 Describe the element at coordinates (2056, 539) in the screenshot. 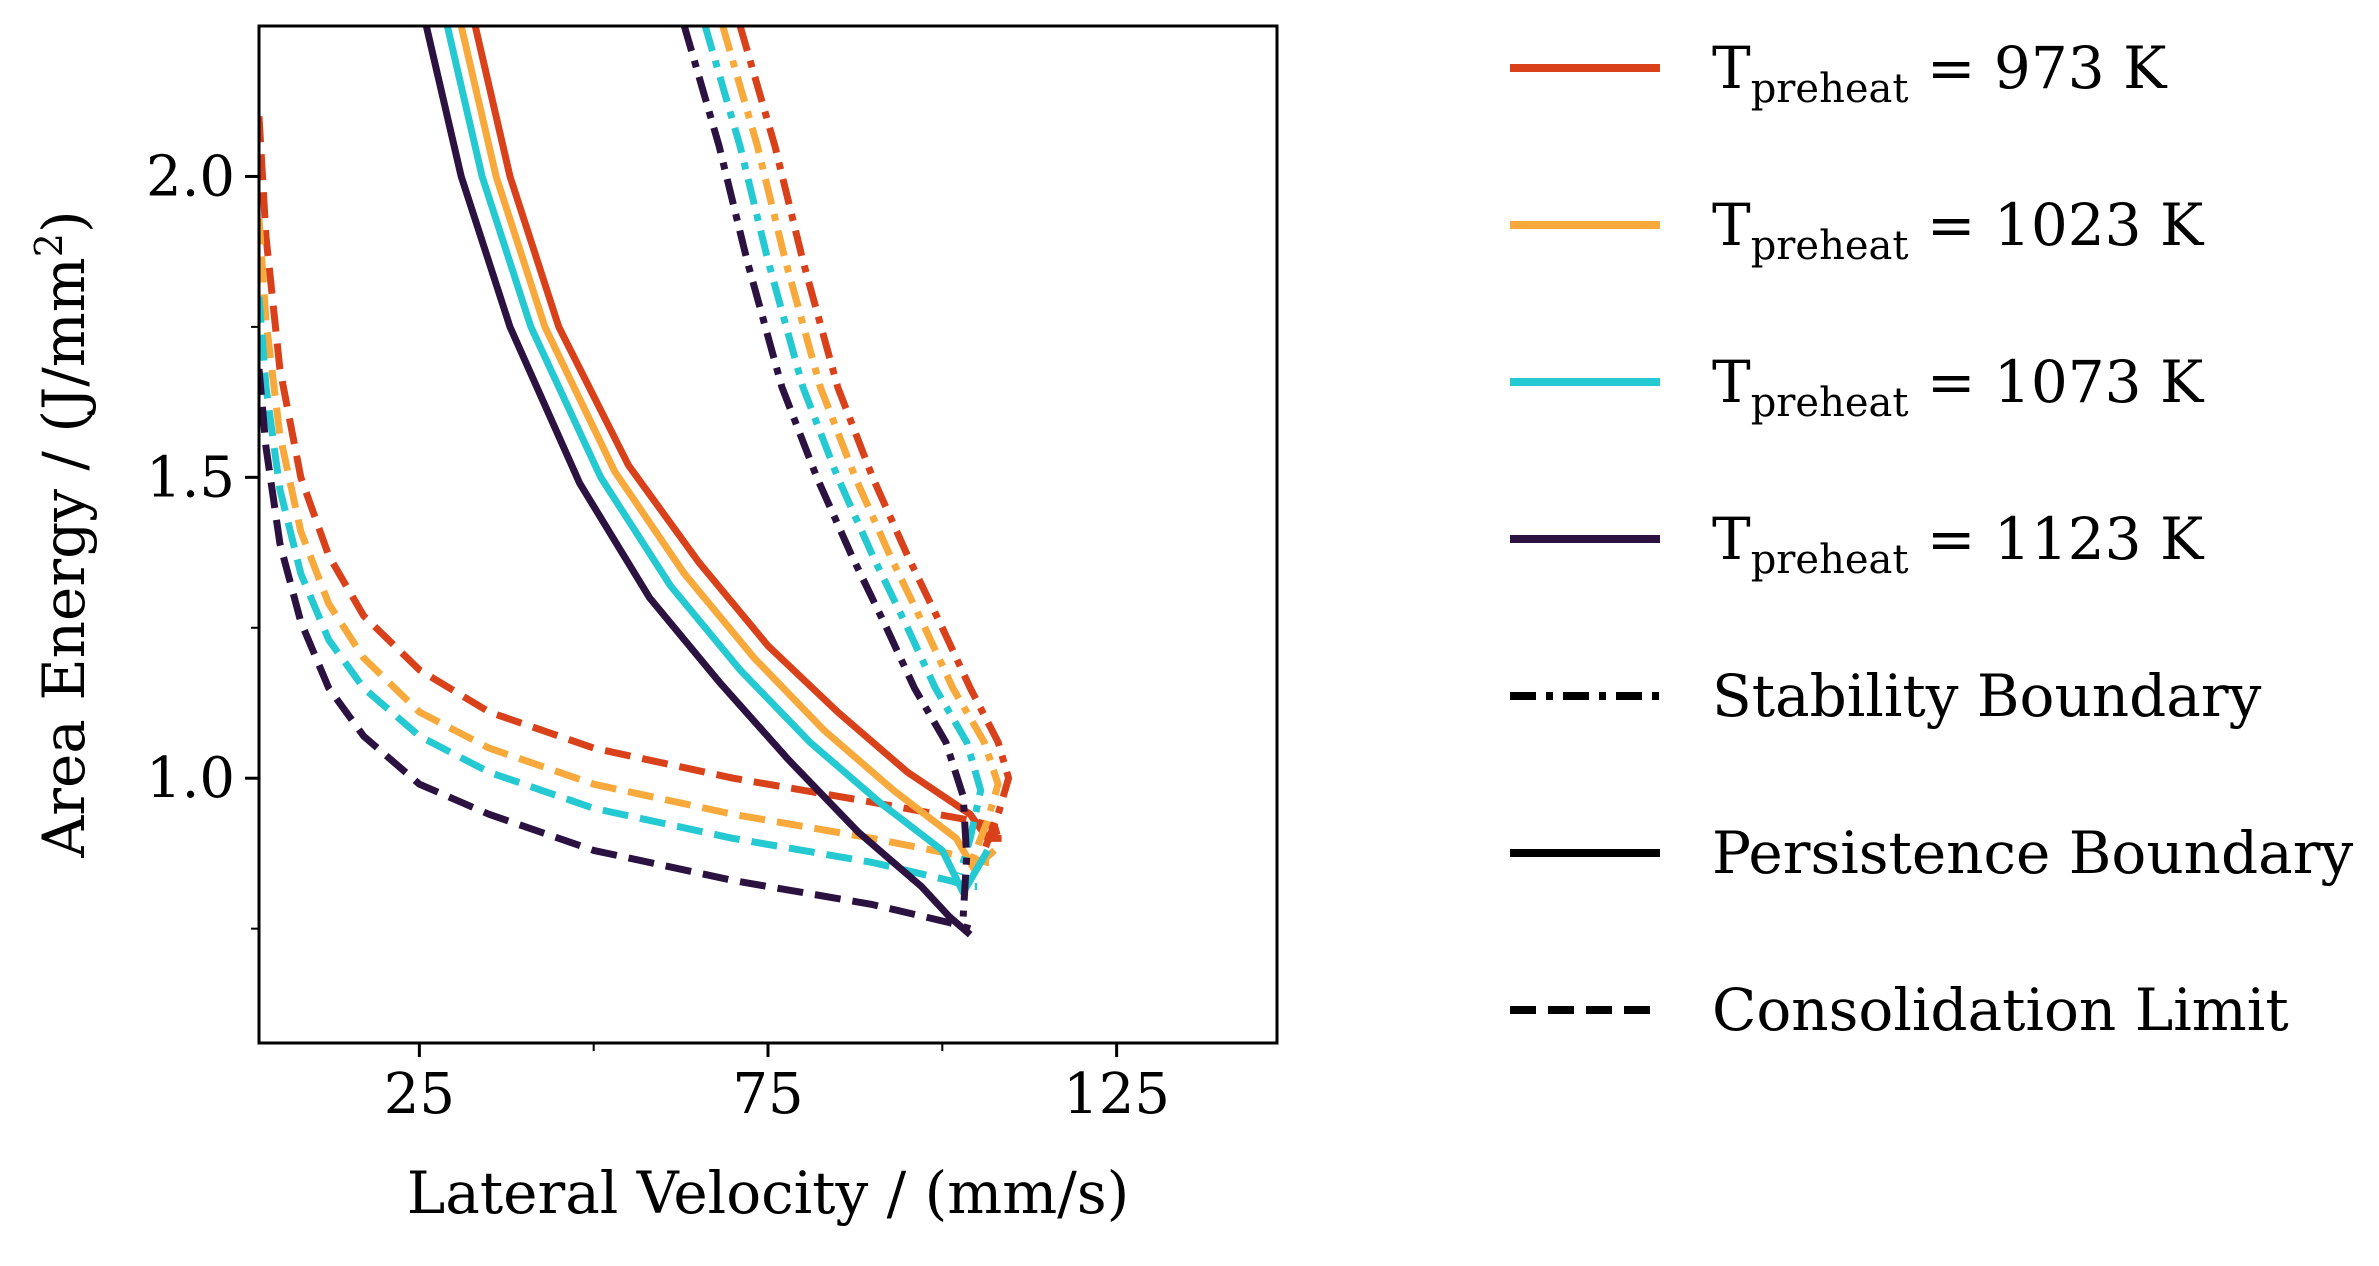

I see `legend-label-rest: = 1123 K` at that location.